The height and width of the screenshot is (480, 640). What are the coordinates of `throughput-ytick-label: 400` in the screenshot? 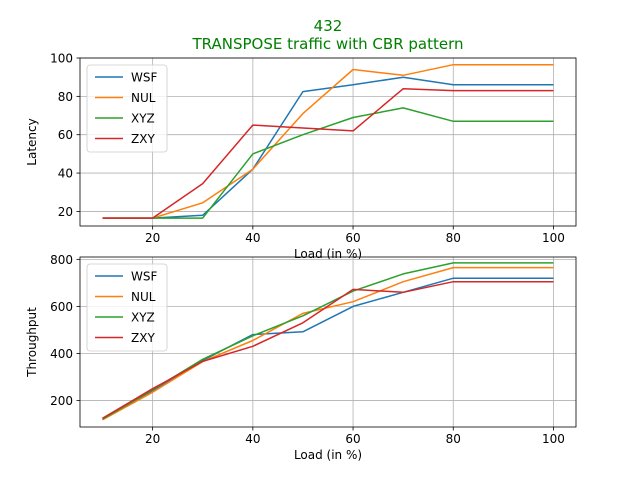 It's located at (61, 354).